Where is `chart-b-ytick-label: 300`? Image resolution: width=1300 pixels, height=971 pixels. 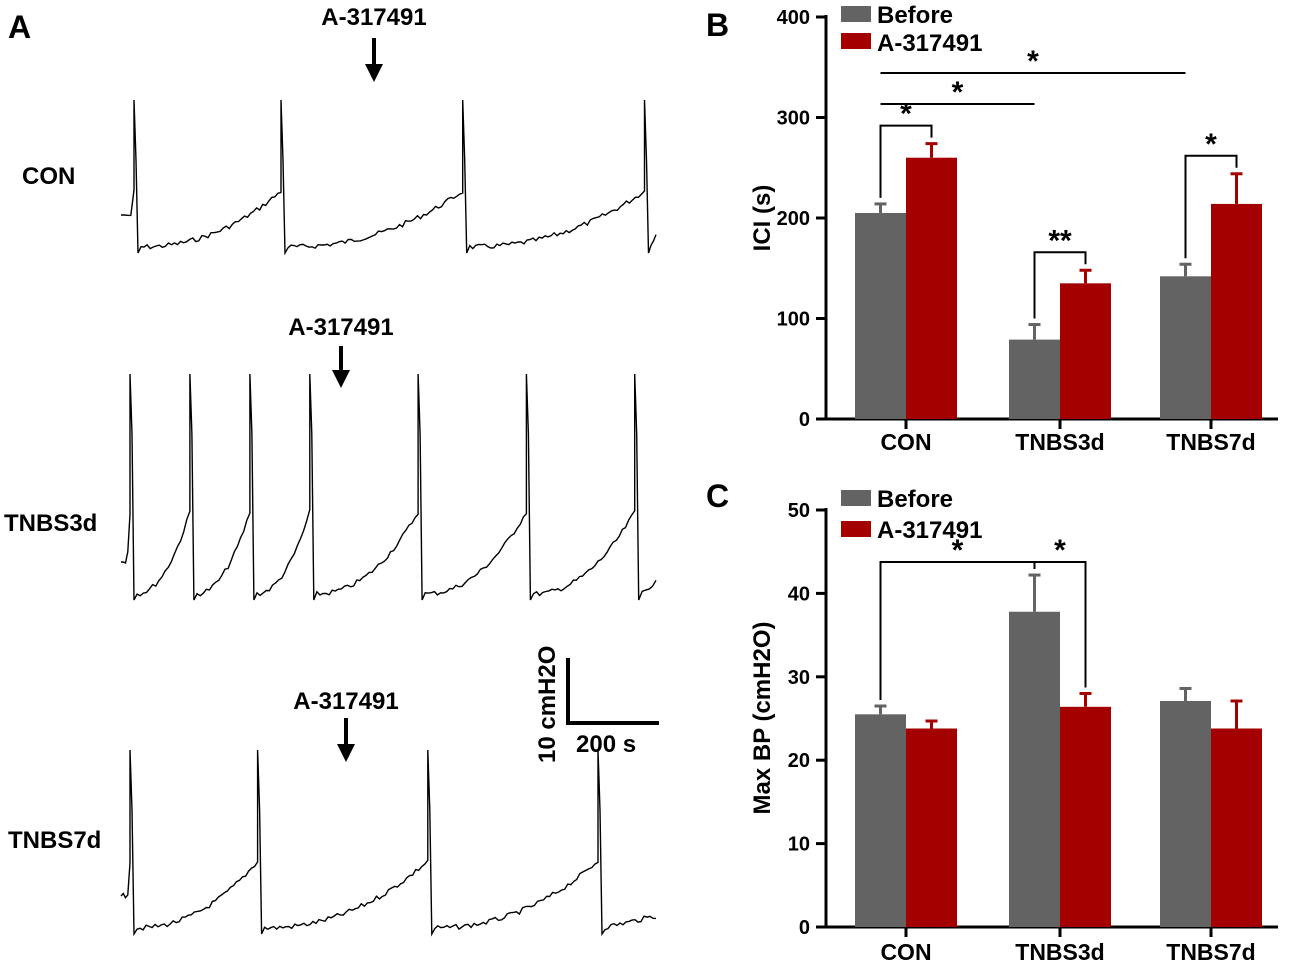
chart-b-ytick-label: 300 is located at coordinates (793, 119).